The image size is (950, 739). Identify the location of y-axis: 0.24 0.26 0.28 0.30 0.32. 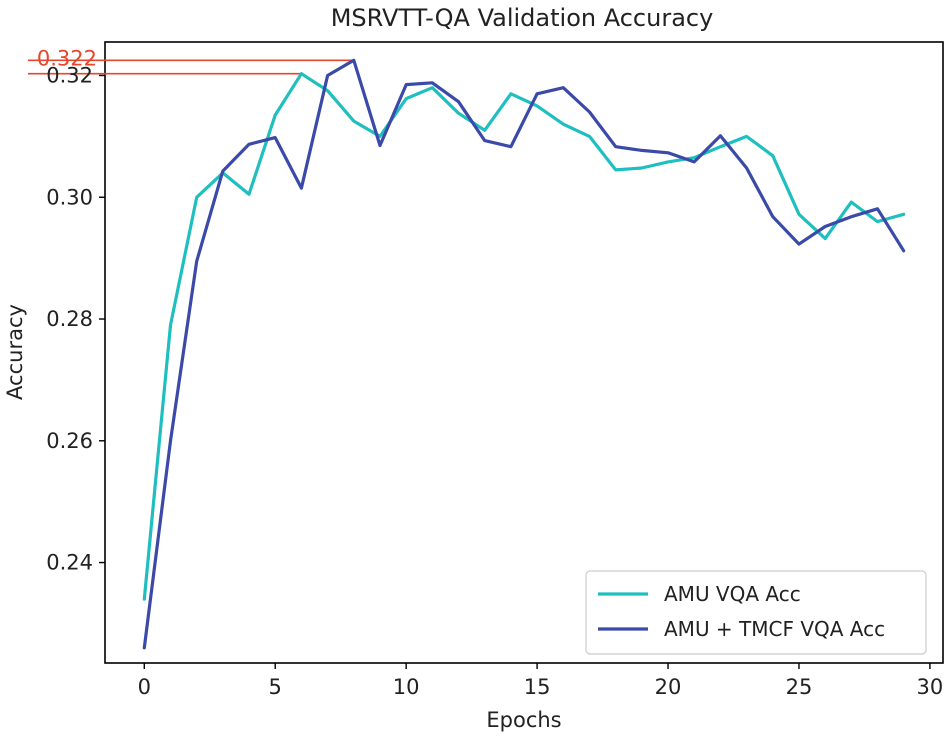
(75, 319).